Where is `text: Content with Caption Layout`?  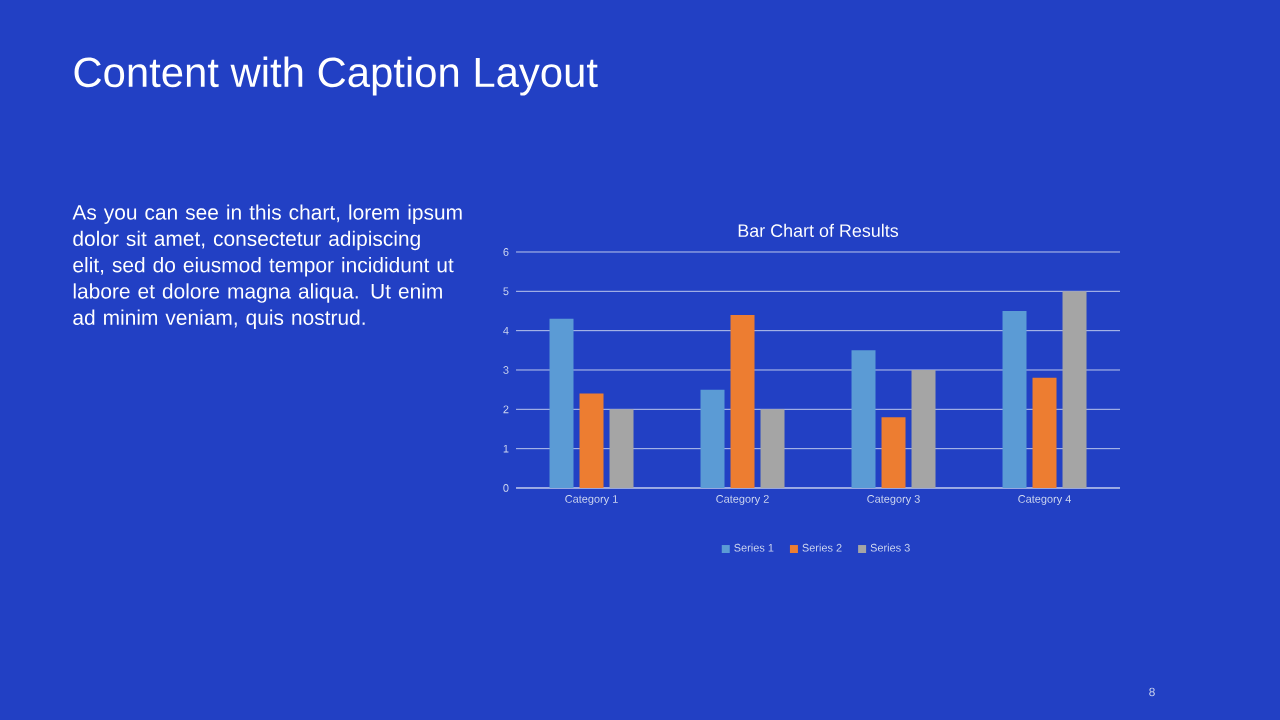
text: Content with Caption Layout is located at coordinates (336, 76).